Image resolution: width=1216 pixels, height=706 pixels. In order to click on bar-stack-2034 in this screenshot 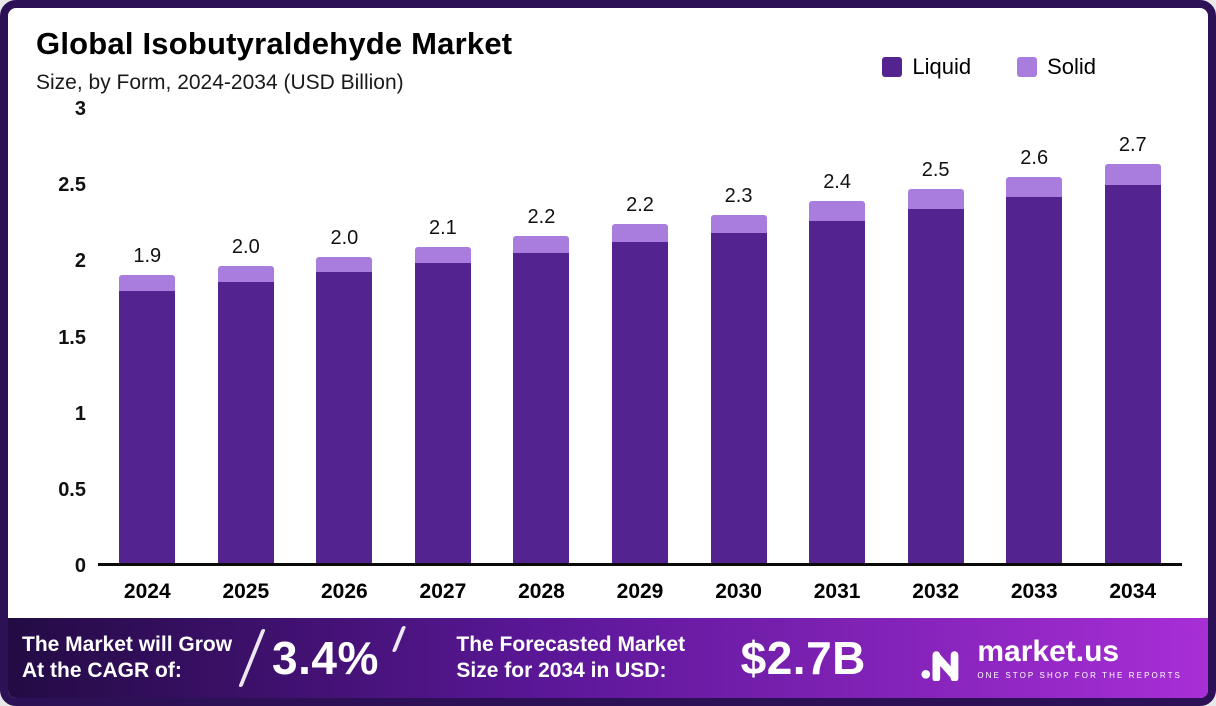, I will do `click(1132, 363)`.